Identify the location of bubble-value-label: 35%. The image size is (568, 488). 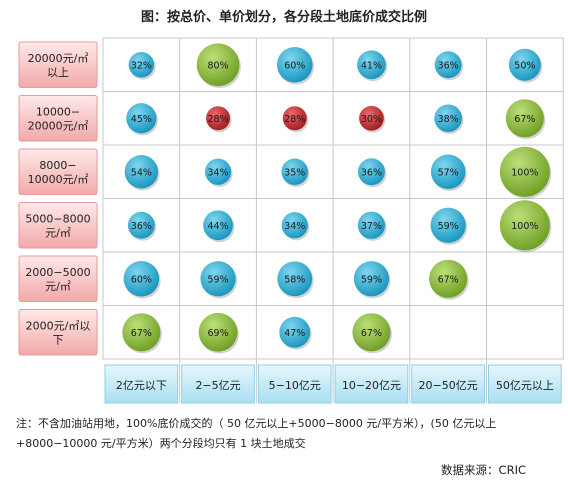
(294, 172).